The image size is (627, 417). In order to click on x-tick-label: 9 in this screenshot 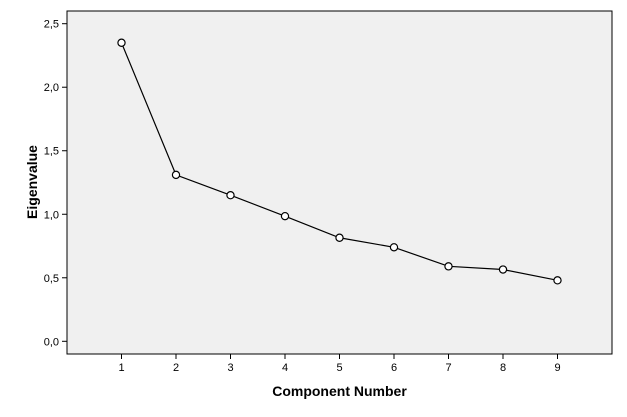, I will do `click(557, 368)`.